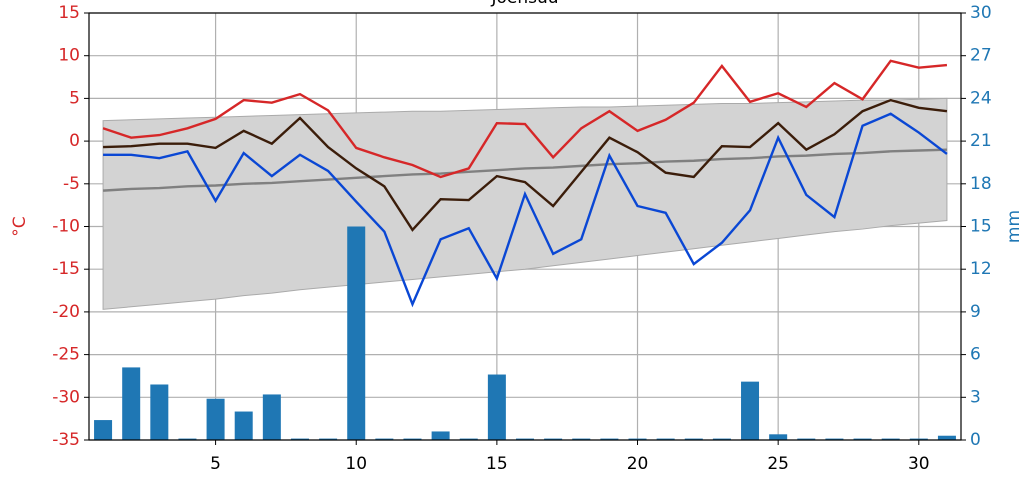 This screenshot has height=484, width=1034. Describe the element at coordinates (981, 141) in the screenshot. I see `y2-tick-label: 21` at that location.